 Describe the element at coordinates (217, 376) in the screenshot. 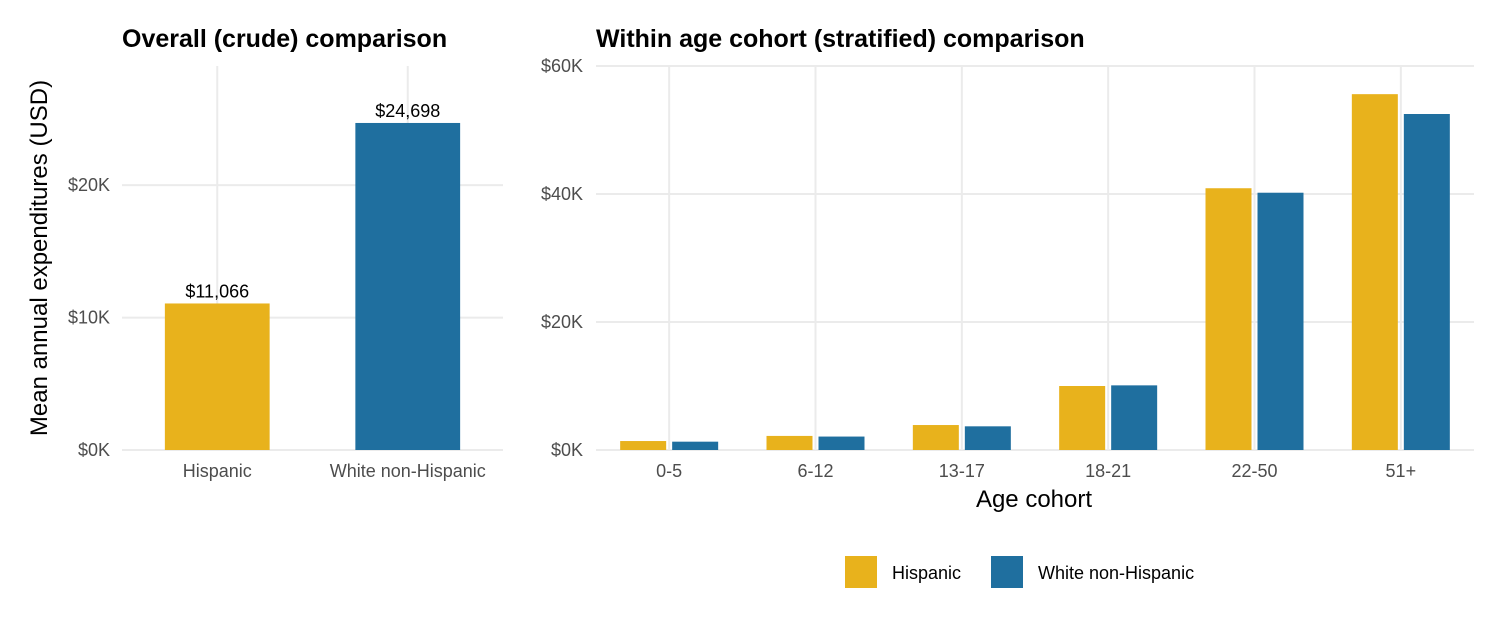

I see `panel1-bar-hispanic` at that location.